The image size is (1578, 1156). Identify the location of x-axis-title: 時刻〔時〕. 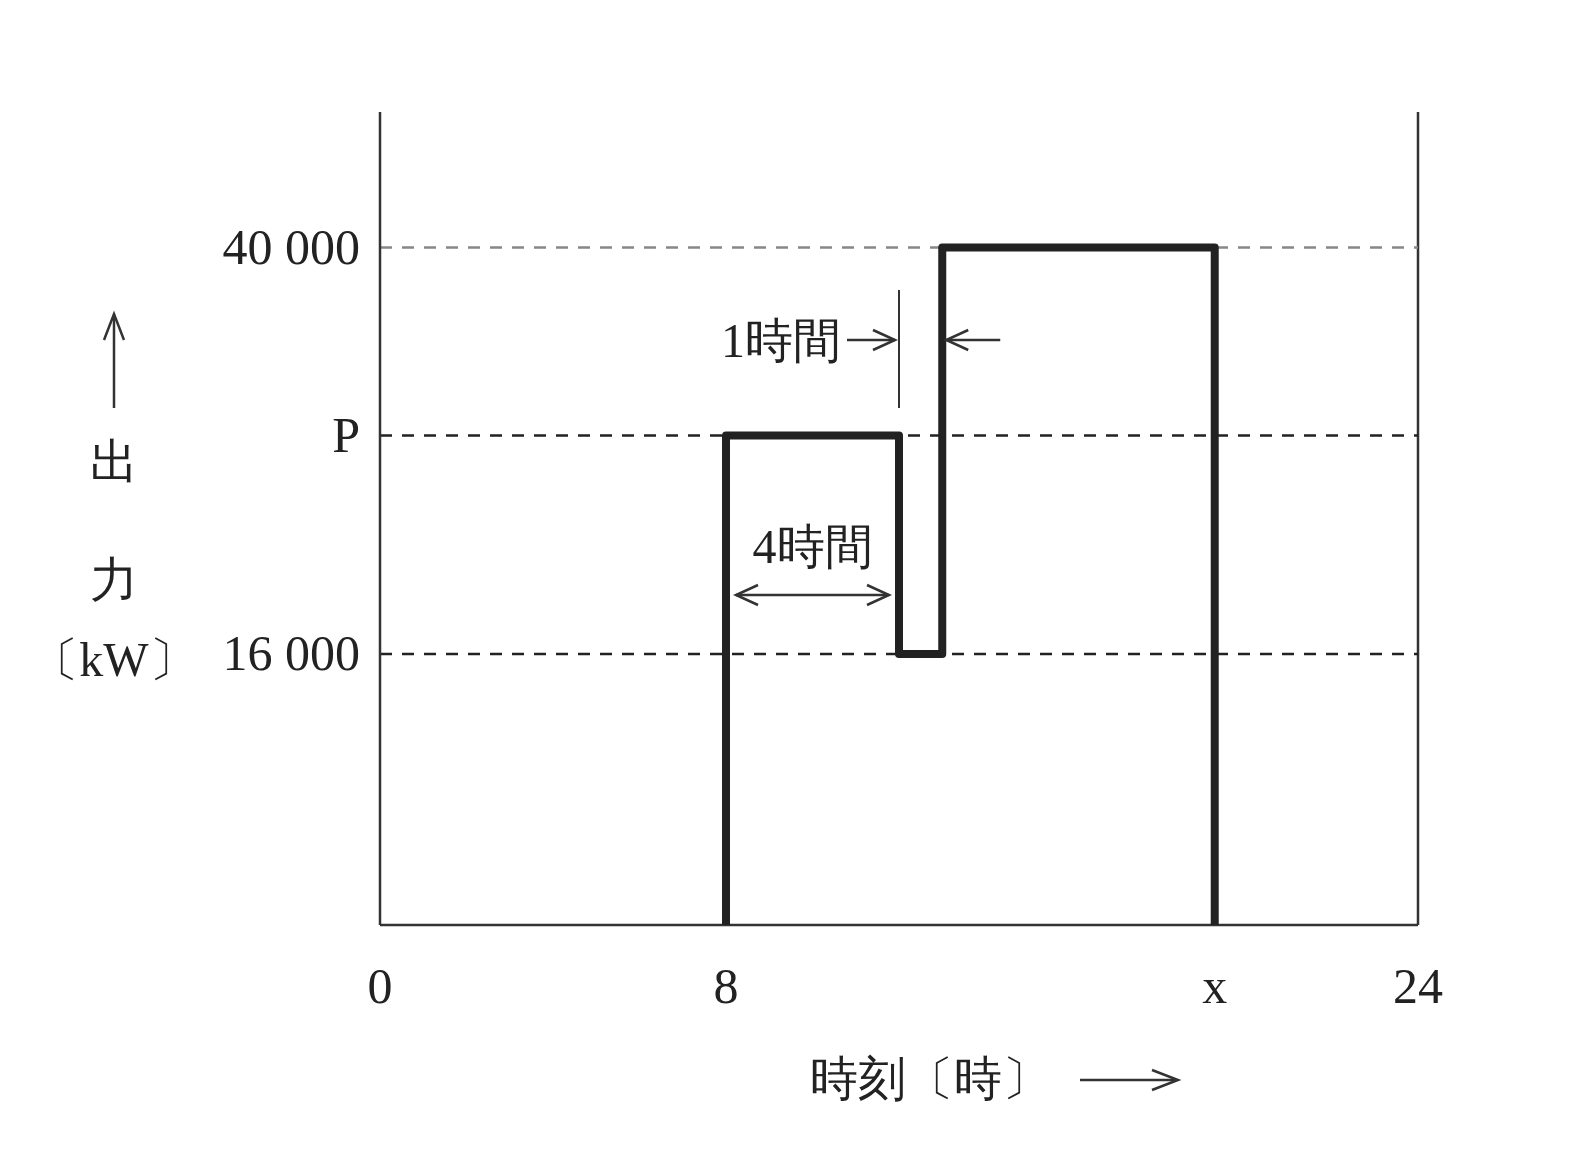
(930, 1078).